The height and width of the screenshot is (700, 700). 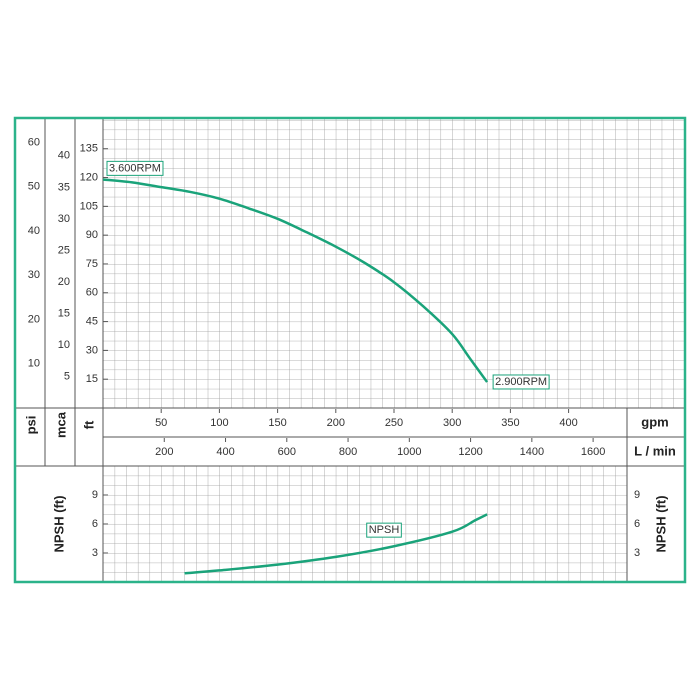 What do you see at coordinates (637, 553) in the screenshot?
I see `y-tick-label-right: 3` at bounding box center [637, 553].